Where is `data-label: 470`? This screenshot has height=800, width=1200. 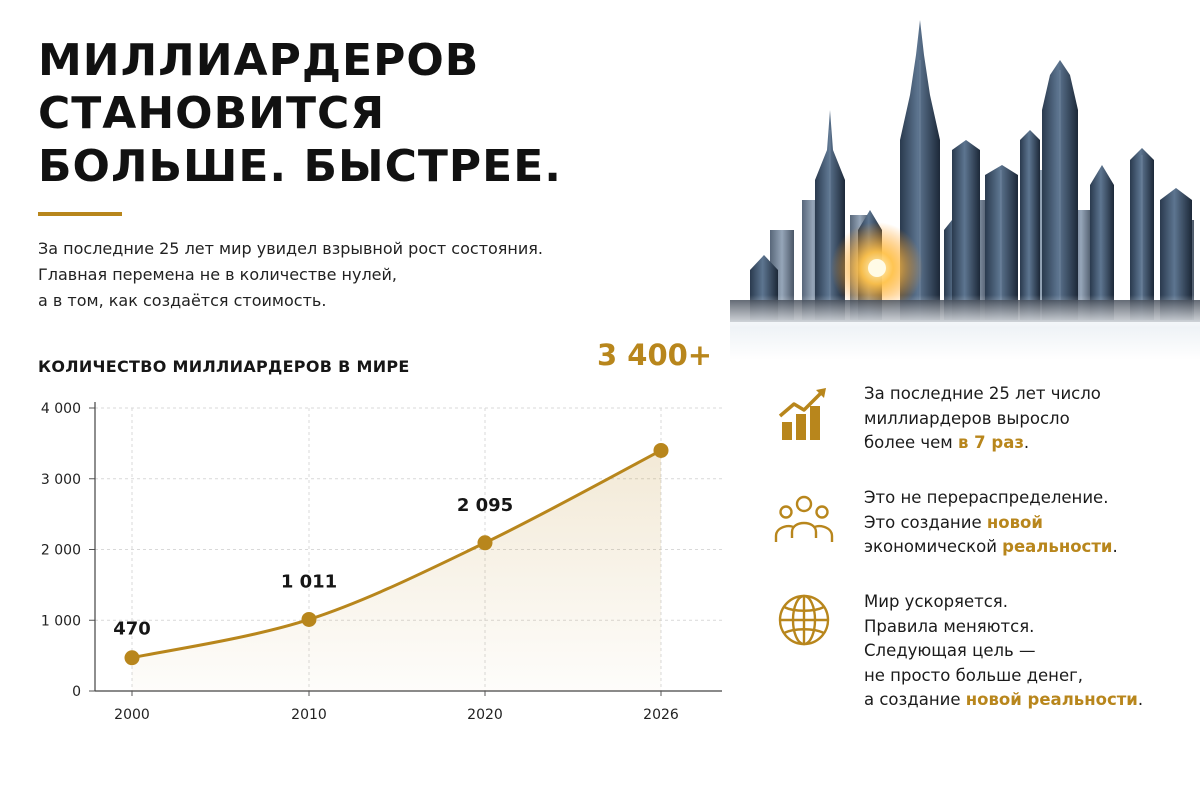
data-label: 470 is located at coordinates (132, 629).